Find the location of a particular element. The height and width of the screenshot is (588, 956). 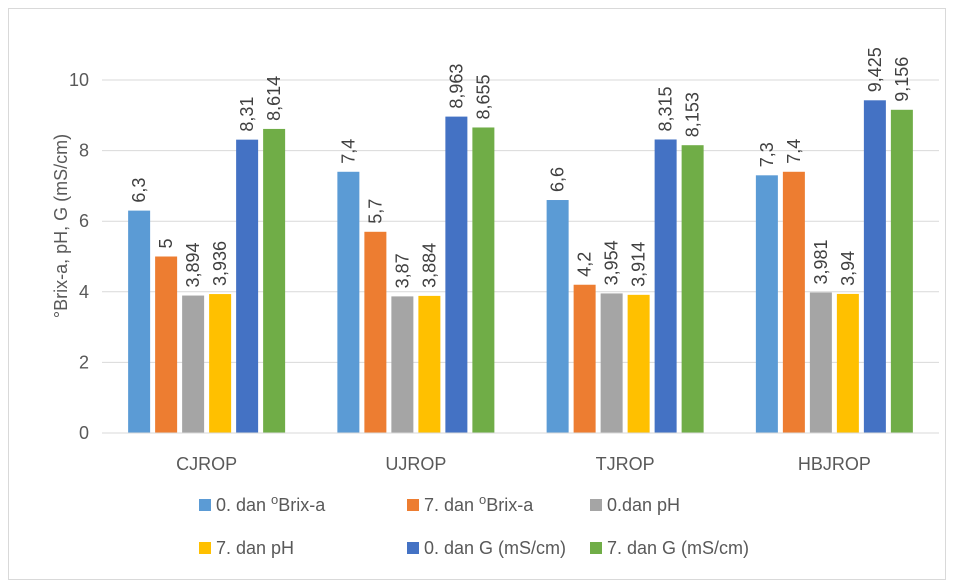

data-label: 8,614 is located at coordinates (274, 98).